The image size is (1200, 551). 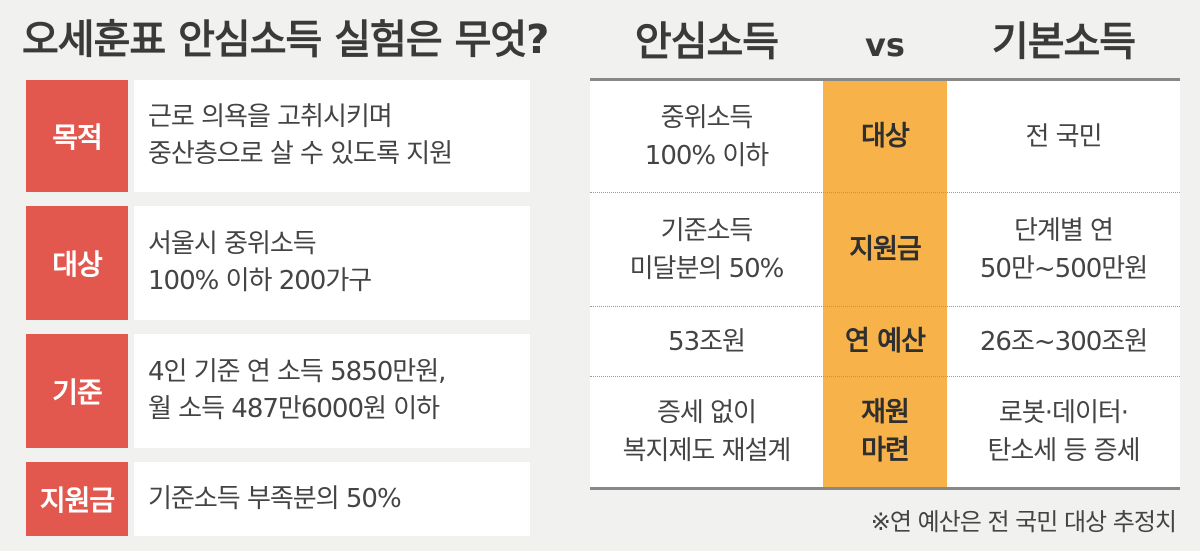 I want to click on desc-line: 중산층으로 살 수 있도록 지원, so click(x=300, y=154).